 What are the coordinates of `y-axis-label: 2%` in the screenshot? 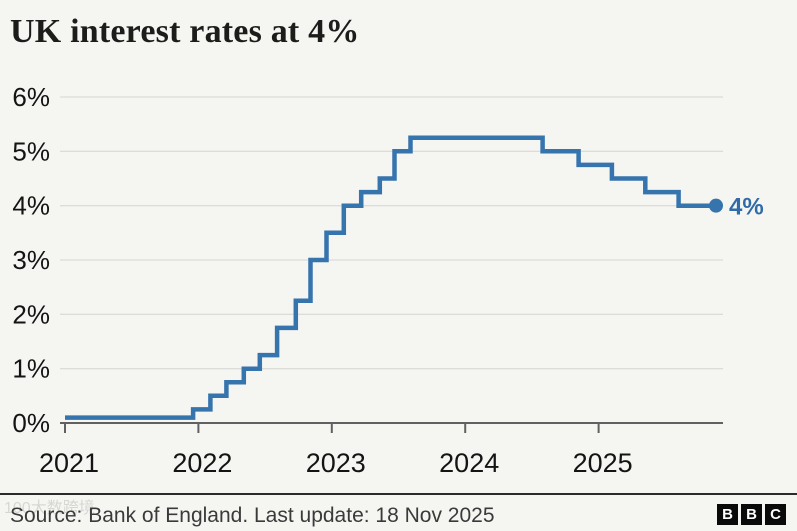 It's located at (31, 314).